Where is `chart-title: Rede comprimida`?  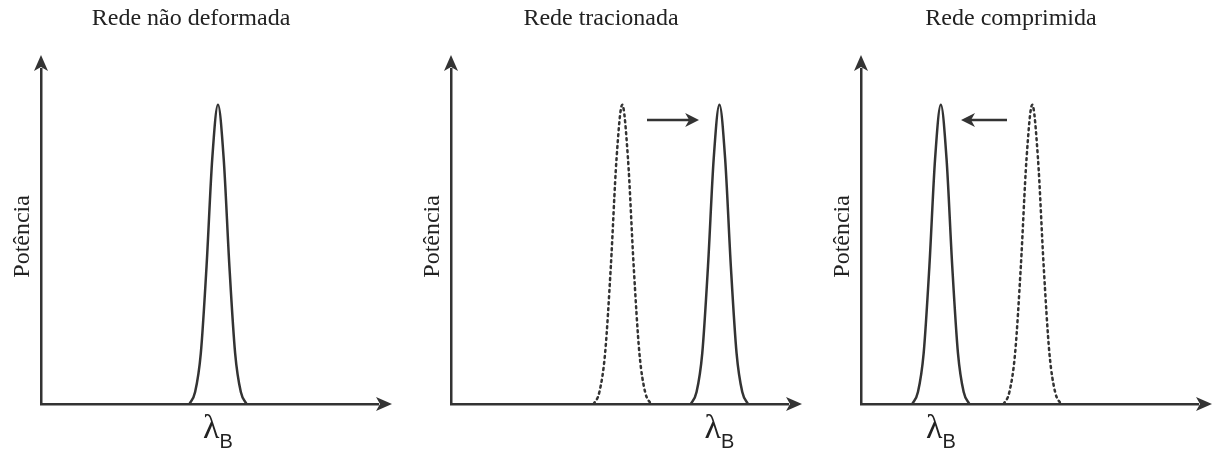 chart-title: Rede comprimida is located at coordinates (1011, 16).